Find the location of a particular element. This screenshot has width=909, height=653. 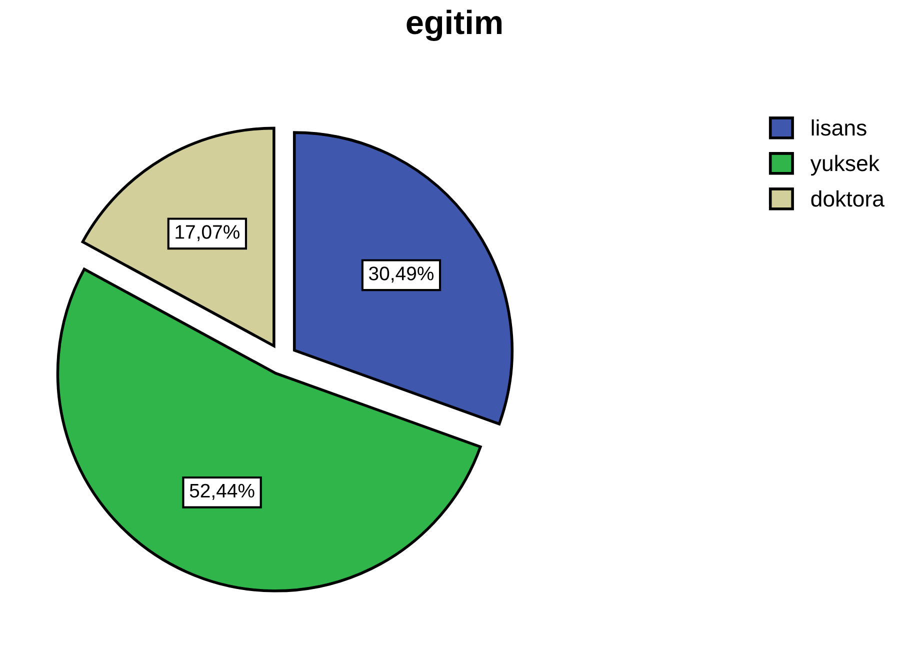

data-label: 52,44% is located at coordinates (222, 492).